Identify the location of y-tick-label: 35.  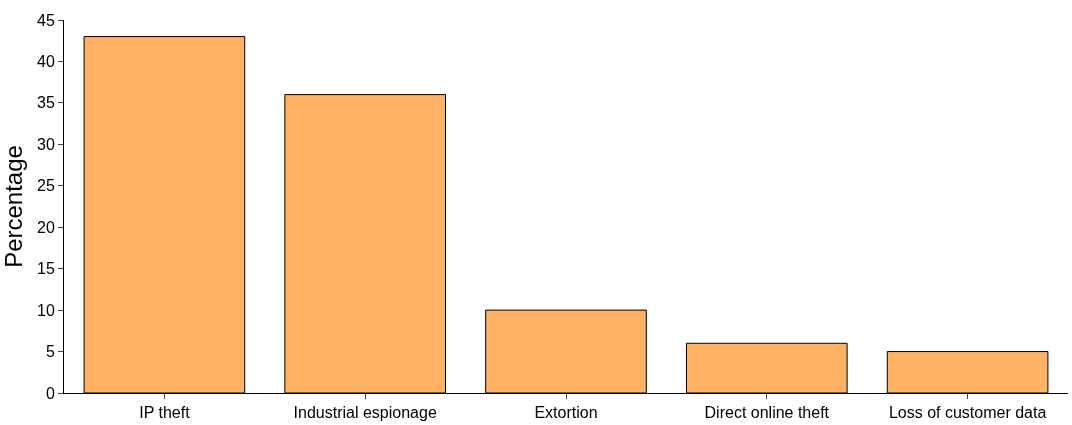
(46, 103).